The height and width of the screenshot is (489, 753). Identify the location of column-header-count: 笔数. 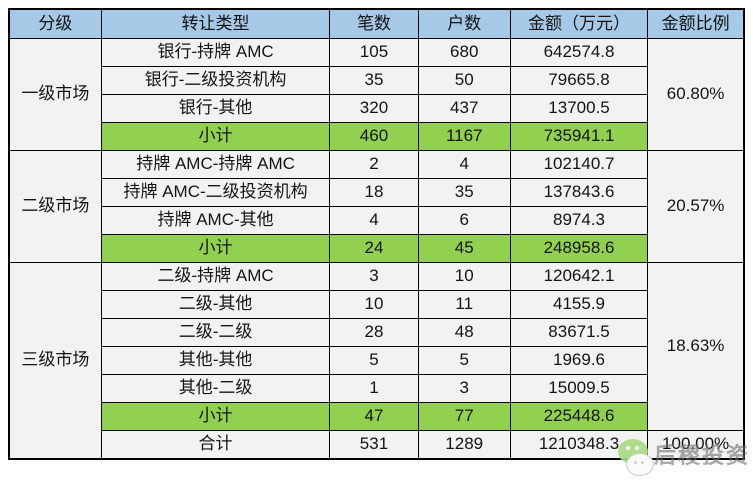
(374, 23).